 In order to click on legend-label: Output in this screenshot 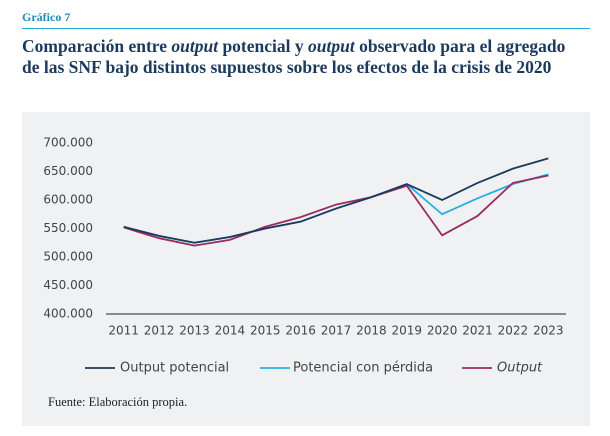, I will do `click(520, 368)`.